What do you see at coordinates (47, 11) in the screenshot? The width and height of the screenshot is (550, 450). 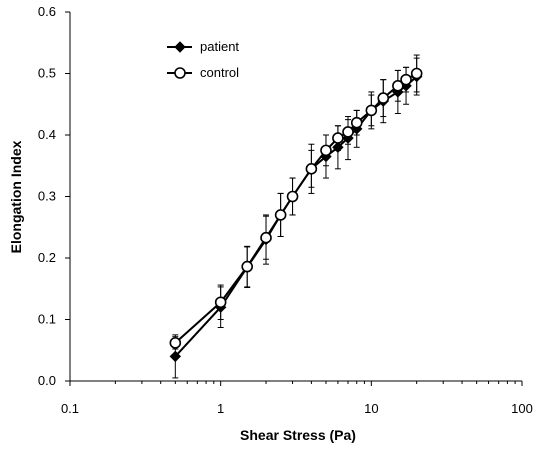 I see `y-tick-label: 0.6` at bounding box center [47, 11].